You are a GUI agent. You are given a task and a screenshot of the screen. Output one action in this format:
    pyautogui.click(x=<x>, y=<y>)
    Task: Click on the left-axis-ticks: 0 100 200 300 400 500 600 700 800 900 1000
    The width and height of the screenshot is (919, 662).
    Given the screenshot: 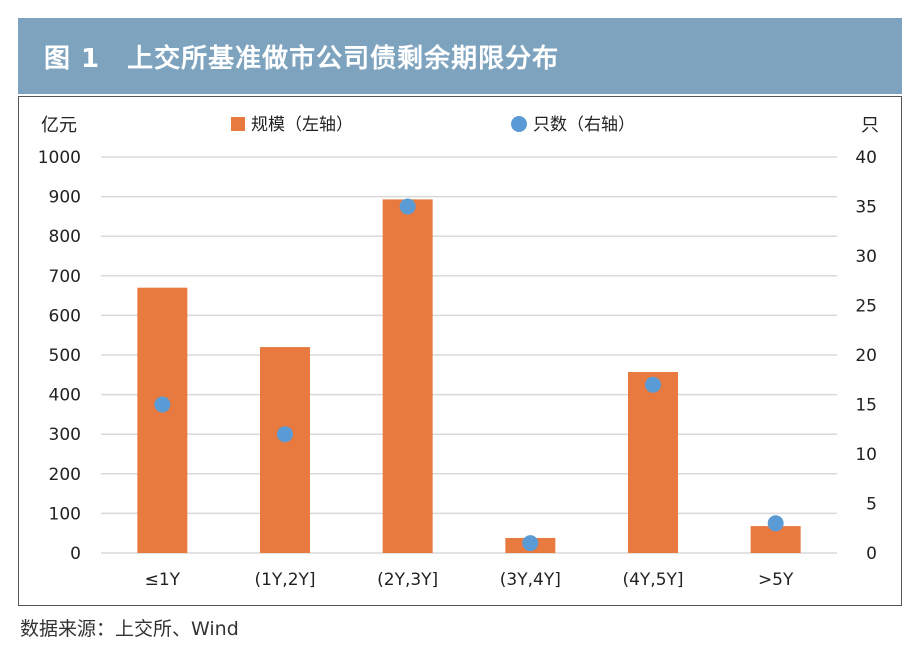 What is the action you would take?
    pyautogui.click(x=59, y=356)
    